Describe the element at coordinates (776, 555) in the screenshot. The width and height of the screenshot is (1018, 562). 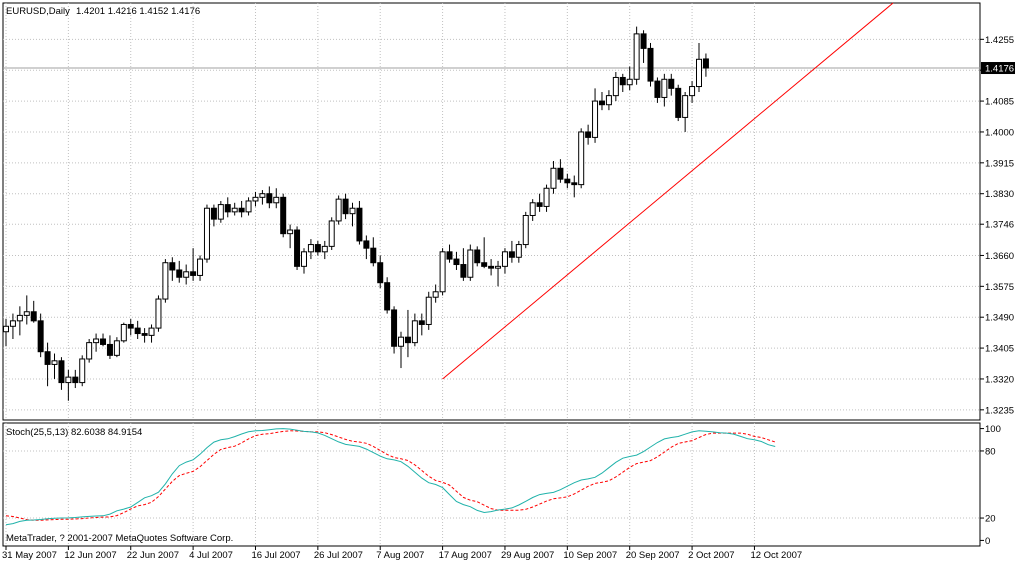
I see `time-tick-label: 12 Oct 2007` at that location.